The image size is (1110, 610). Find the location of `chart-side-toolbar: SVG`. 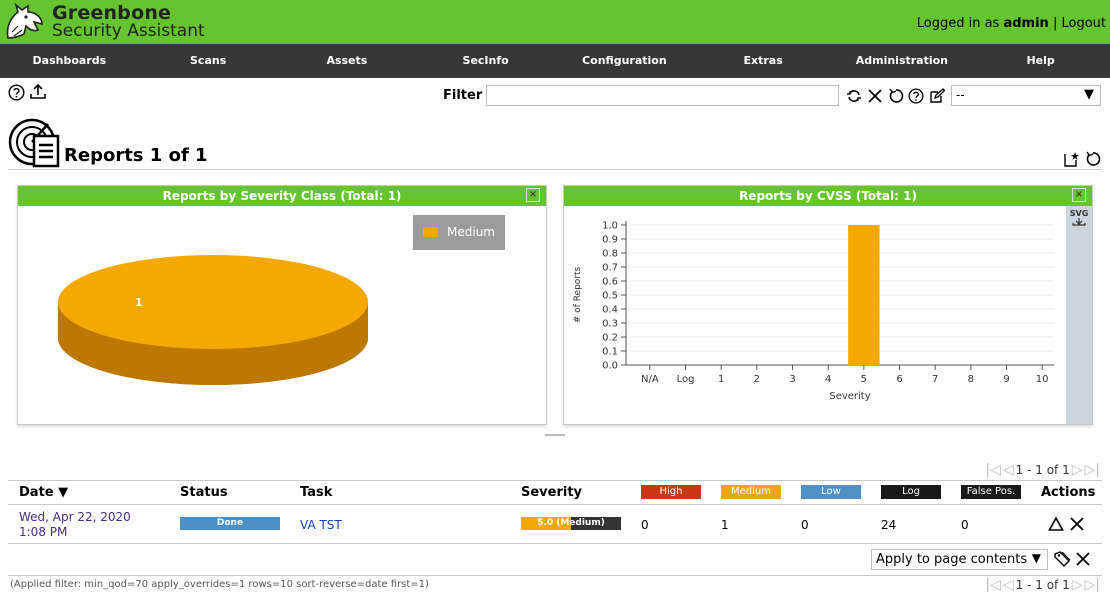

chart-side-toolbar: SVG is located at coordinates (1079, 315).